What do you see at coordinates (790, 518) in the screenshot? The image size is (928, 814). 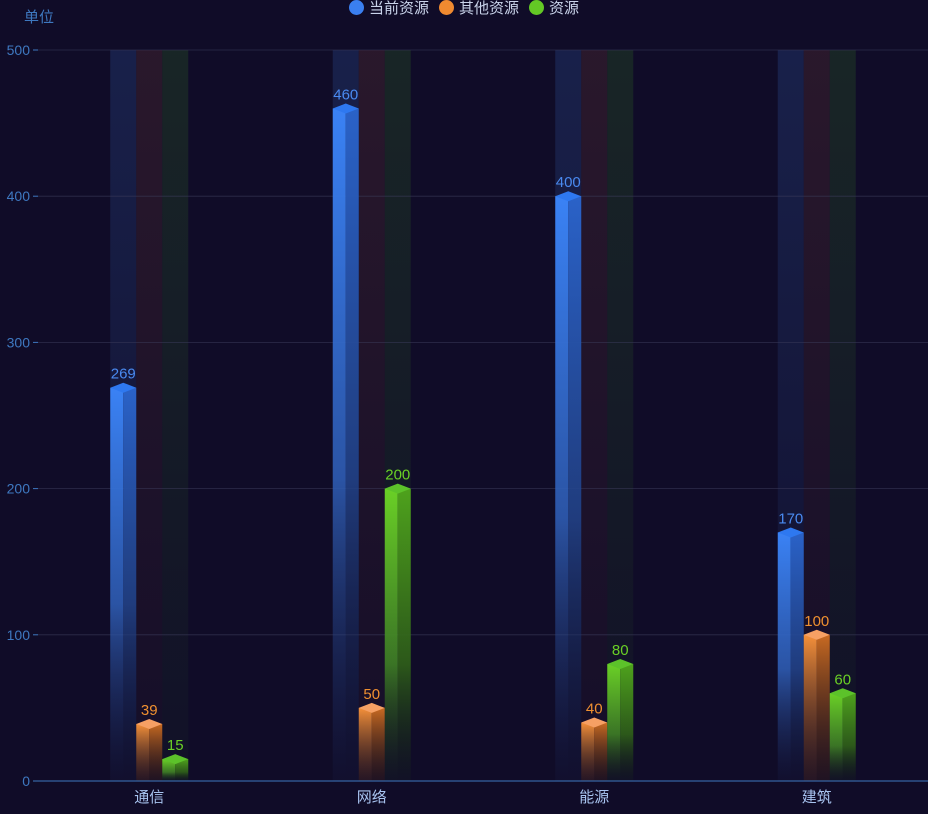 I see `data-label: 170` at bounding box center [790, 518].